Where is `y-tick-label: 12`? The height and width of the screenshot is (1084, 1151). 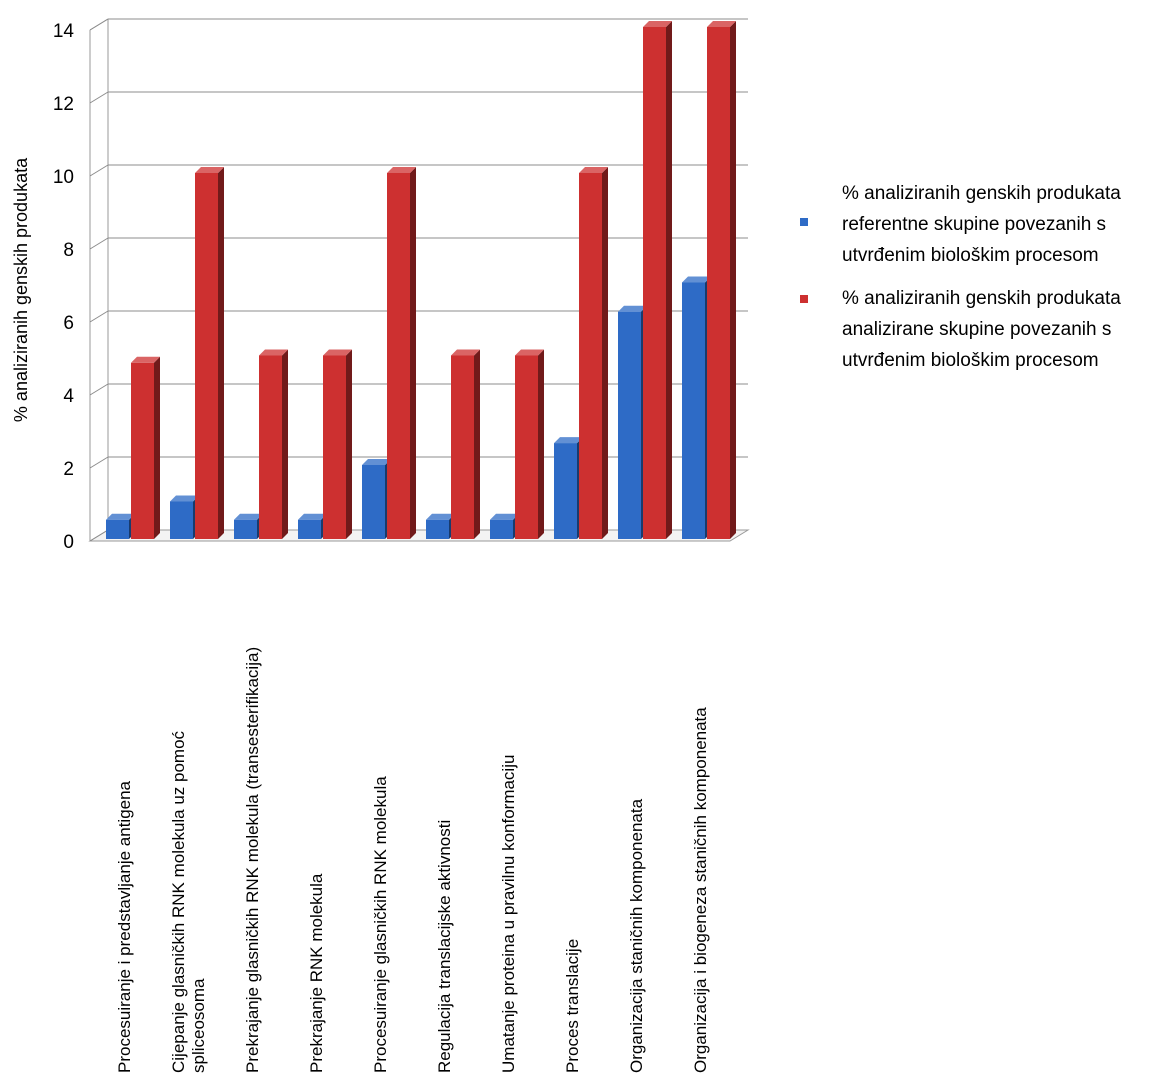 y-tick-label: 12 is located at coordinates (63, 104).